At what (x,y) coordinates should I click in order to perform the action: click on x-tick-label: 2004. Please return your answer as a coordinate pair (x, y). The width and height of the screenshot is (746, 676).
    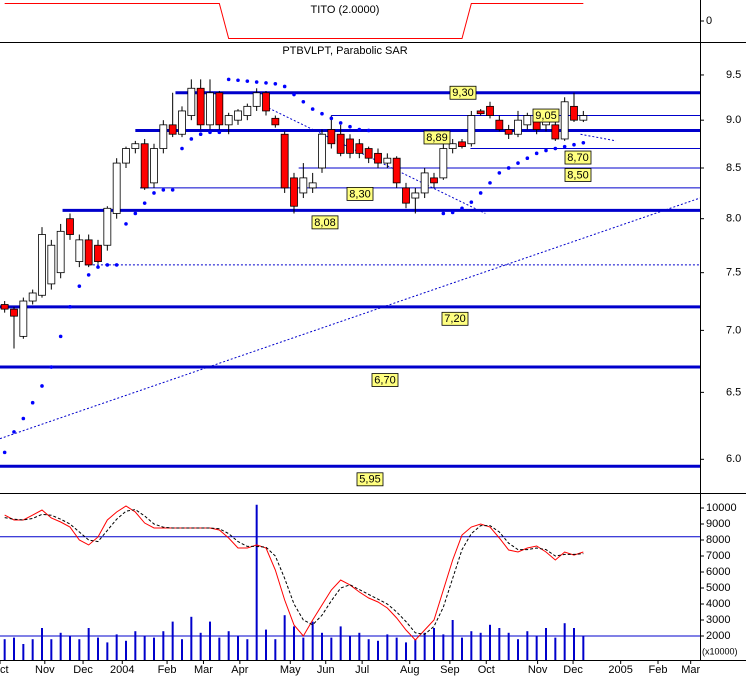
    Looking at the image, I should click on (122, 670).